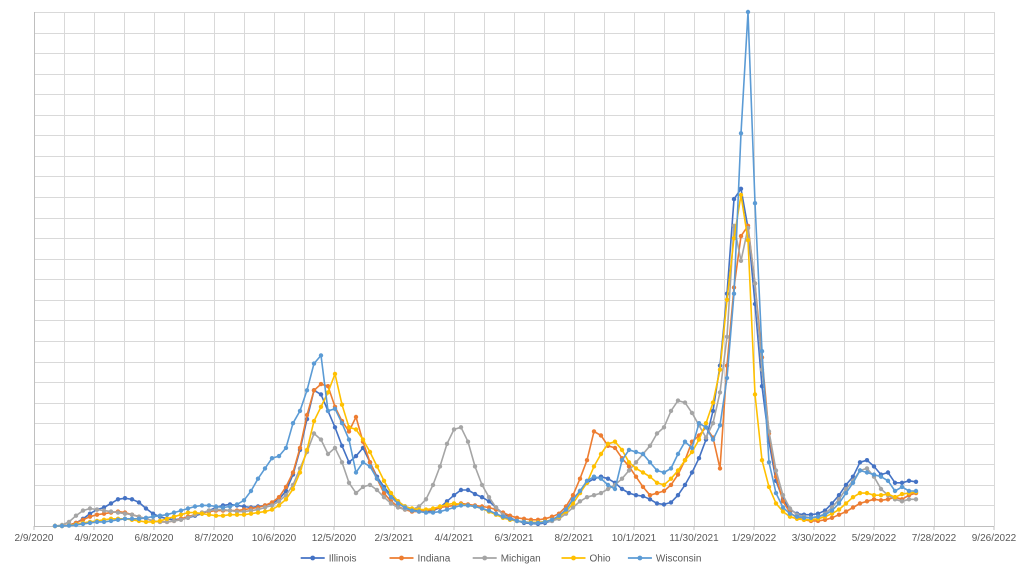 Image resolution: width=1023 pixels, height=575 pixels. I want to click on legend-label: Michigan, so click(521, 559).